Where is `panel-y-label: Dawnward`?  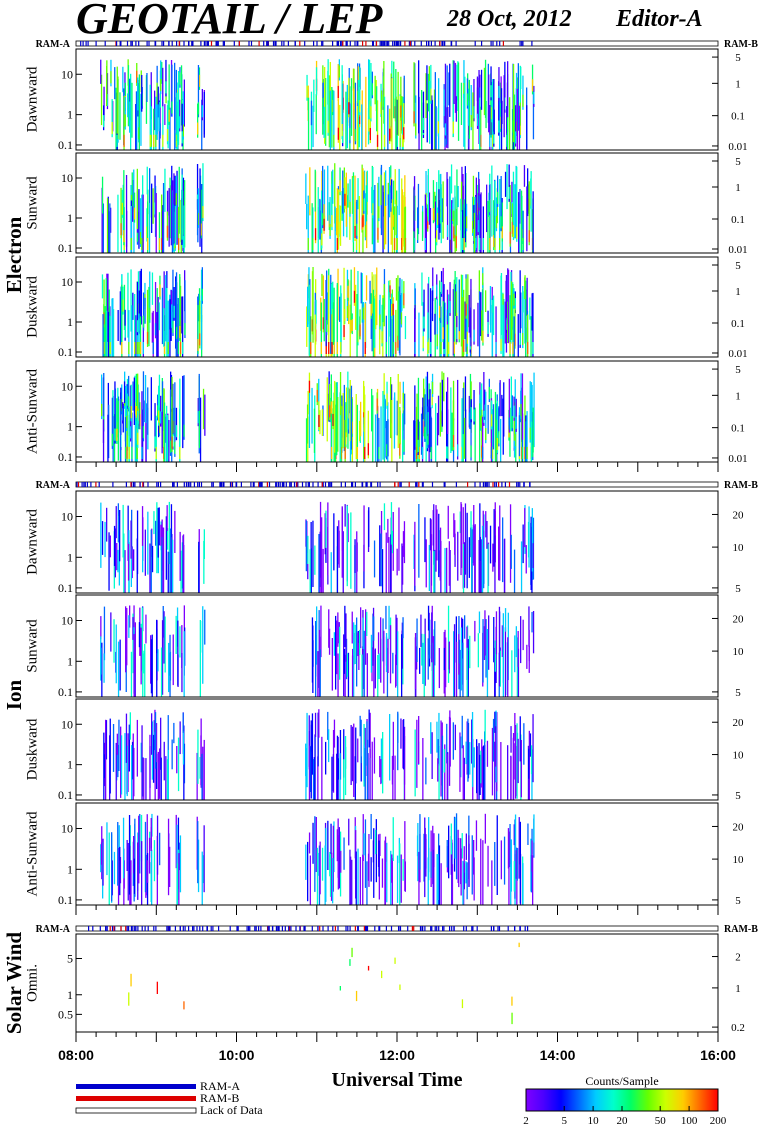 panel-y-label: Dawnward is located at coordinates (32, 99).